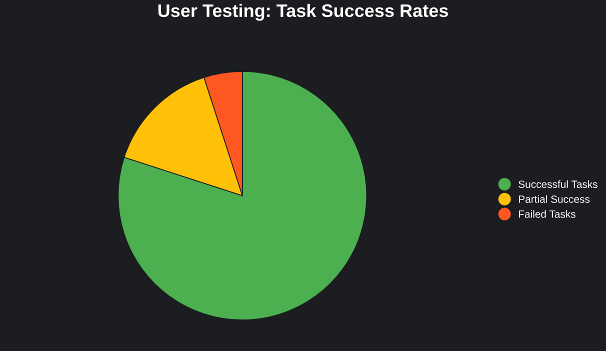 This screenshot has height=351, width=606. I want to click on chart-title: User Testing: Task Success Rates, so click(303, 12).